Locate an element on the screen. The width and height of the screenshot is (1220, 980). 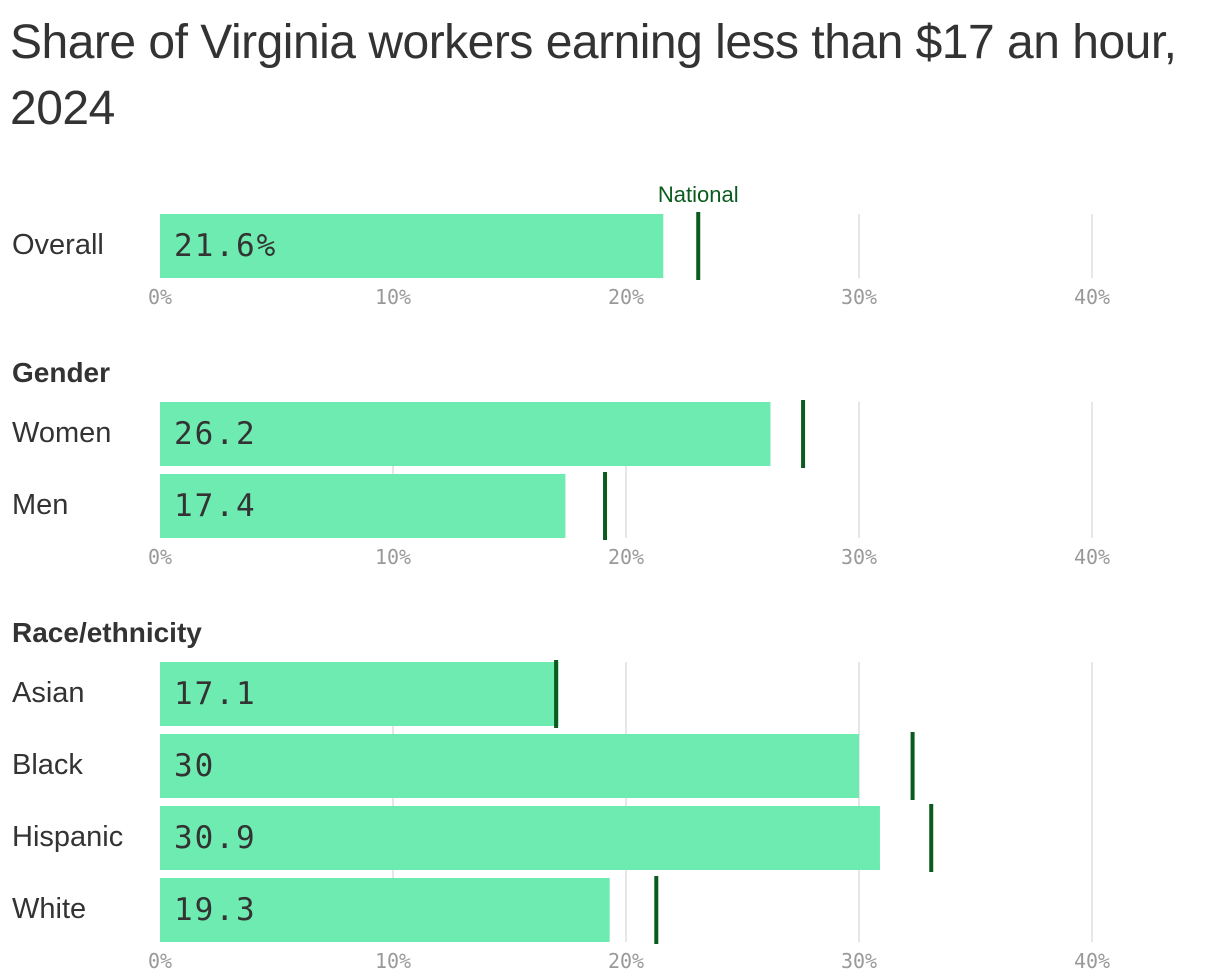
value-label: 21.6% is located at coordinates (225, 246).